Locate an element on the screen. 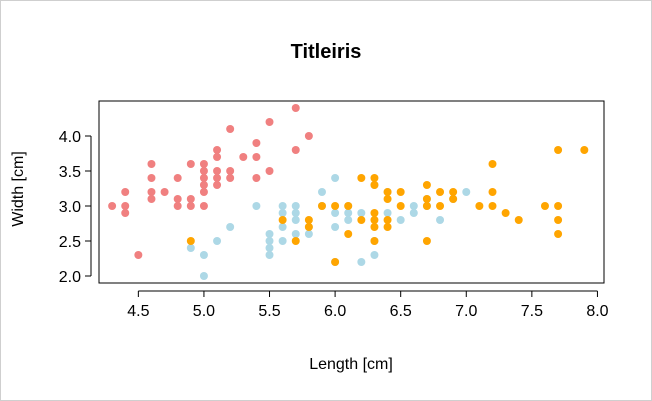 The height and width of the screenshot is (401, 652). x-tick-label: 7.5 is located at coordinates (532, 311).